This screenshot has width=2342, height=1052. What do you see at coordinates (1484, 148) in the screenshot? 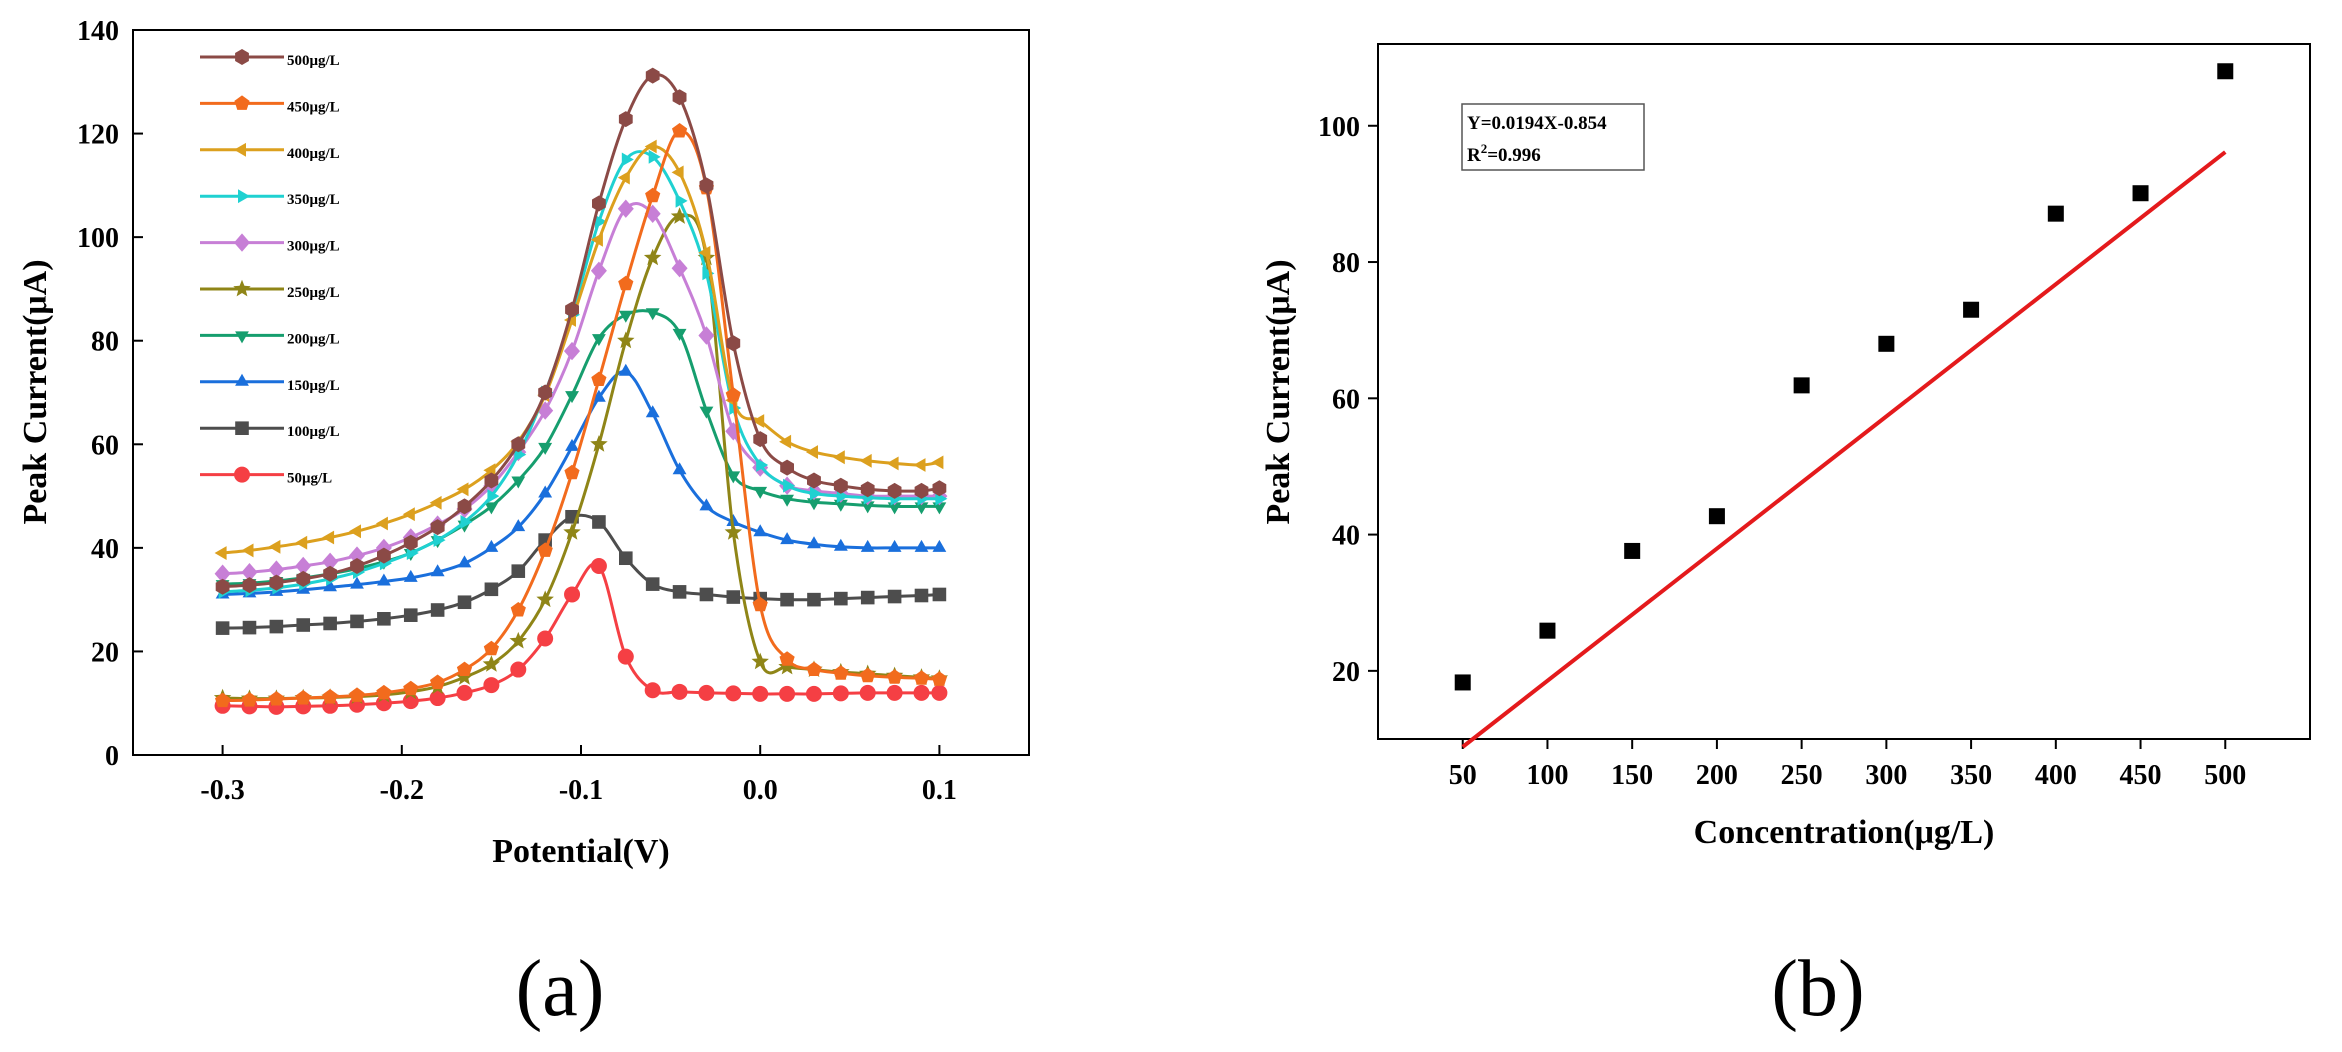
I see `r-squared-superscript: 2` at bounding box center [1484, 148].